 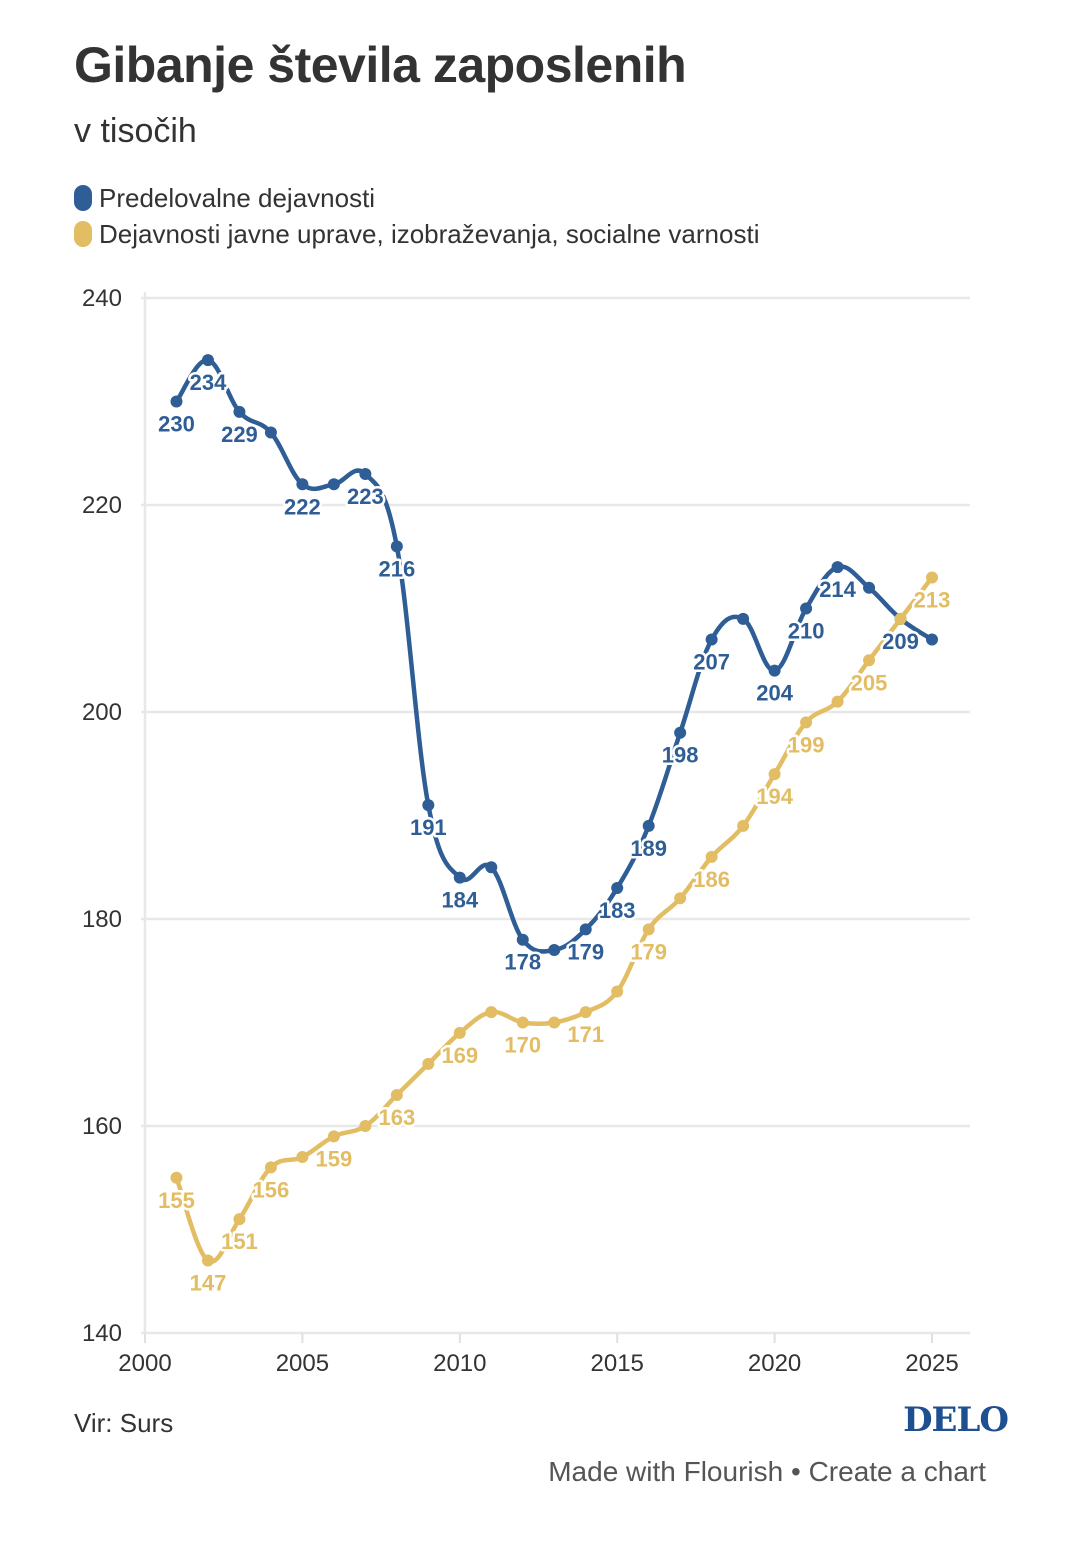 What do you see at coordinates (102, 505) in the screenshot?
I see `y-tick-label: 220` at bounding box center [102, 505].